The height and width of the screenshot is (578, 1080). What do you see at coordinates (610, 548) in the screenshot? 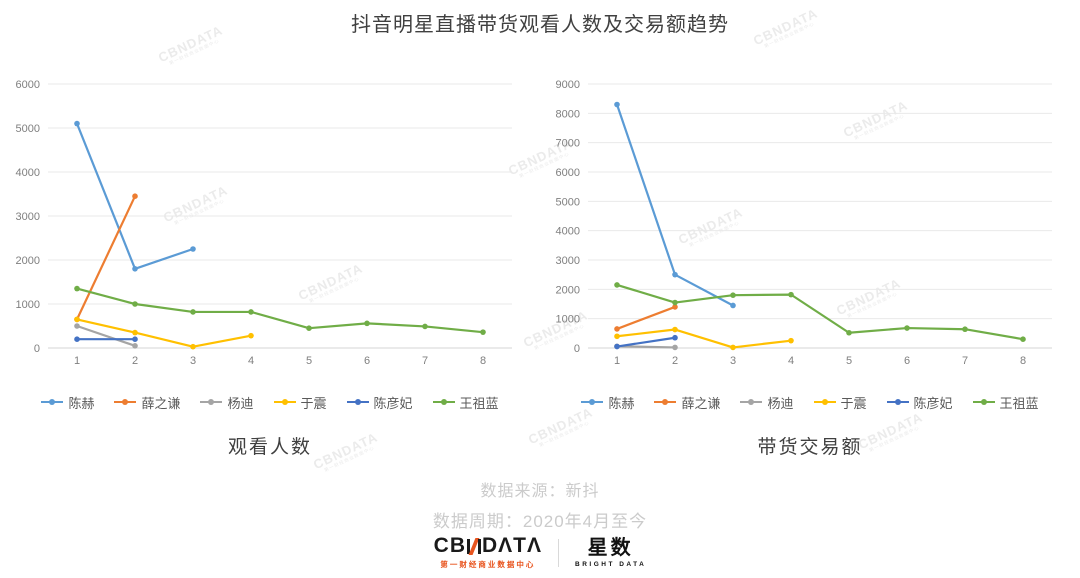
I see `xingshu-logo-wordmark: 星数` at bounding box center [610, 548].